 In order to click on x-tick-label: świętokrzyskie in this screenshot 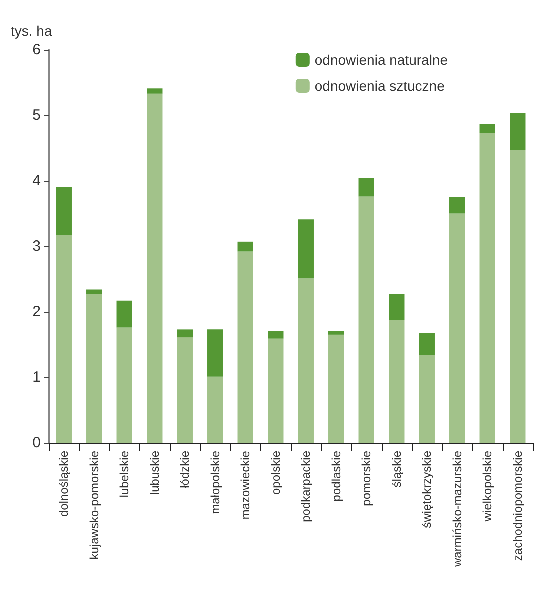, I will do `click(427, 489)`.